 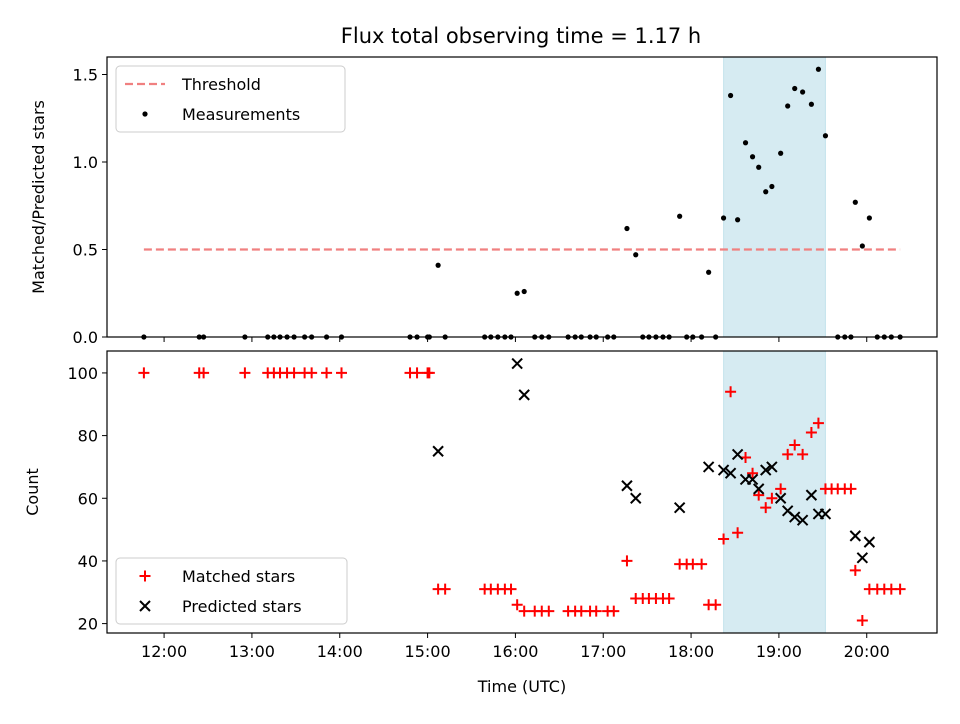 What do you see at coordinates (238, 576) in the screenshot?
I see `bottom-legend-label: Matched stars` at bounding box center [238, 576].